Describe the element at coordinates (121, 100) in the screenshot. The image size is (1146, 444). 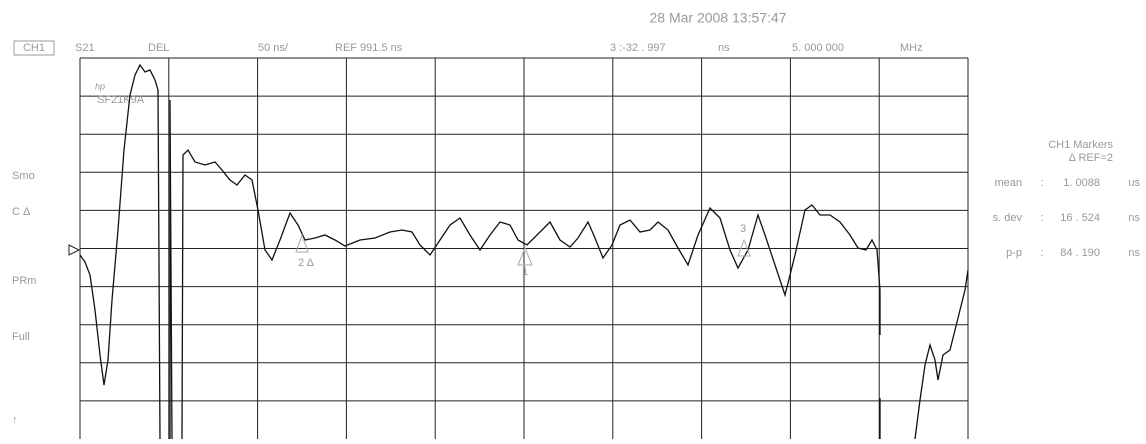
I see `model: SF21K9A` at that location.